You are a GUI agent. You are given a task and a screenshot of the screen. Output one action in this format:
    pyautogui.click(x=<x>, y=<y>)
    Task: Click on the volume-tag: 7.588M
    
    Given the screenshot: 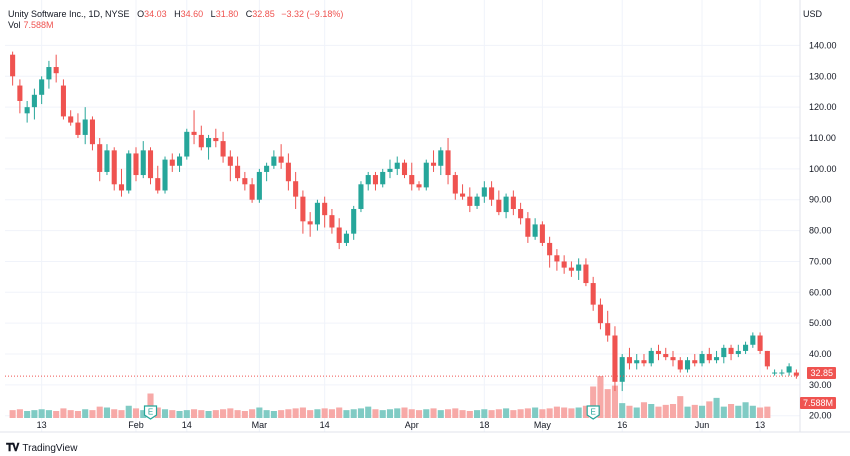 What is the action you would take?
    pyautogui.click(x=817, y=403)
    